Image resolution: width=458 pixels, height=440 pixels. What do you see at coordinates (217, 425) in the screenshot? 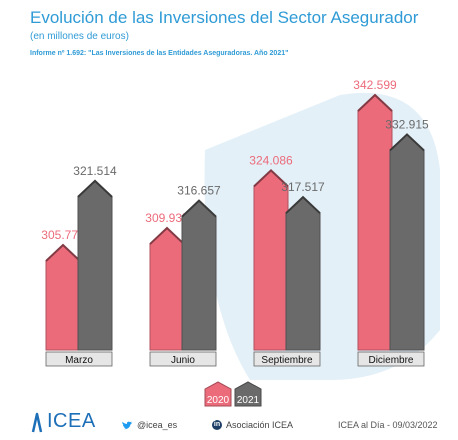
I see `linkedin-icon: in` at bounding box center [217, 425].